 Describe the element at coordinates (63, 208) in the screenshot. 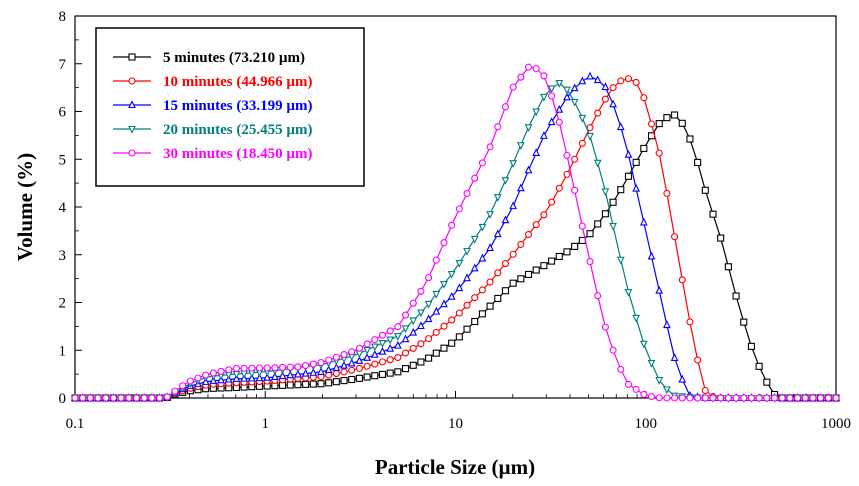

I see `y-tick-label: 4` at that location.